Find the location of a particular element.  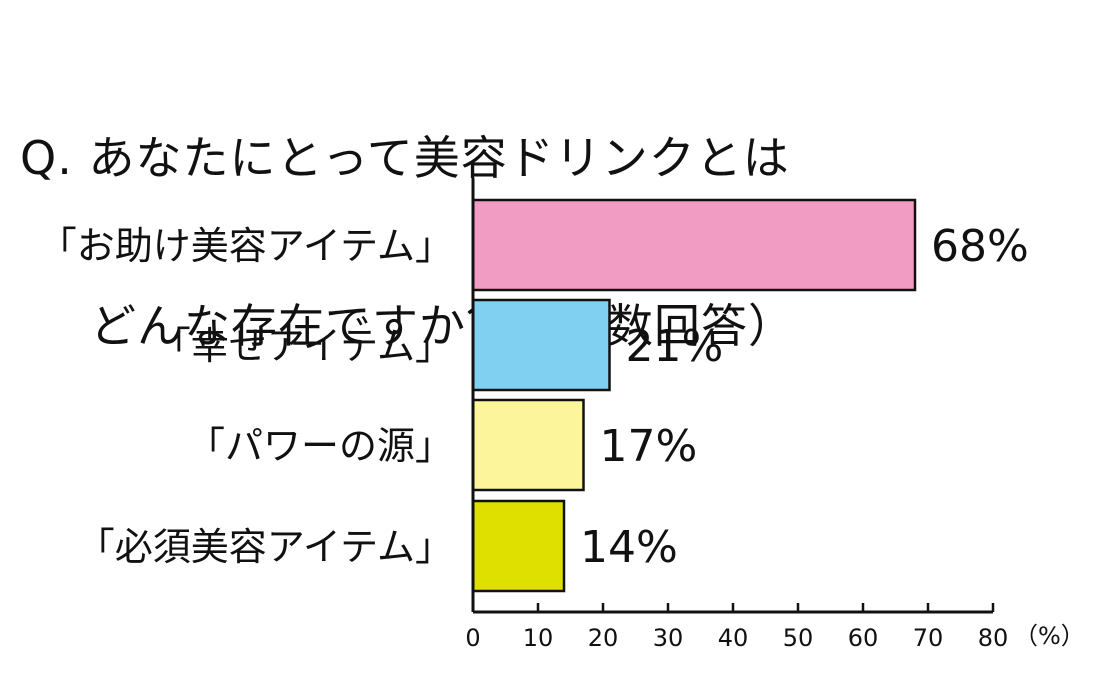

value-label: 17% is located at coordinates (649, 446).